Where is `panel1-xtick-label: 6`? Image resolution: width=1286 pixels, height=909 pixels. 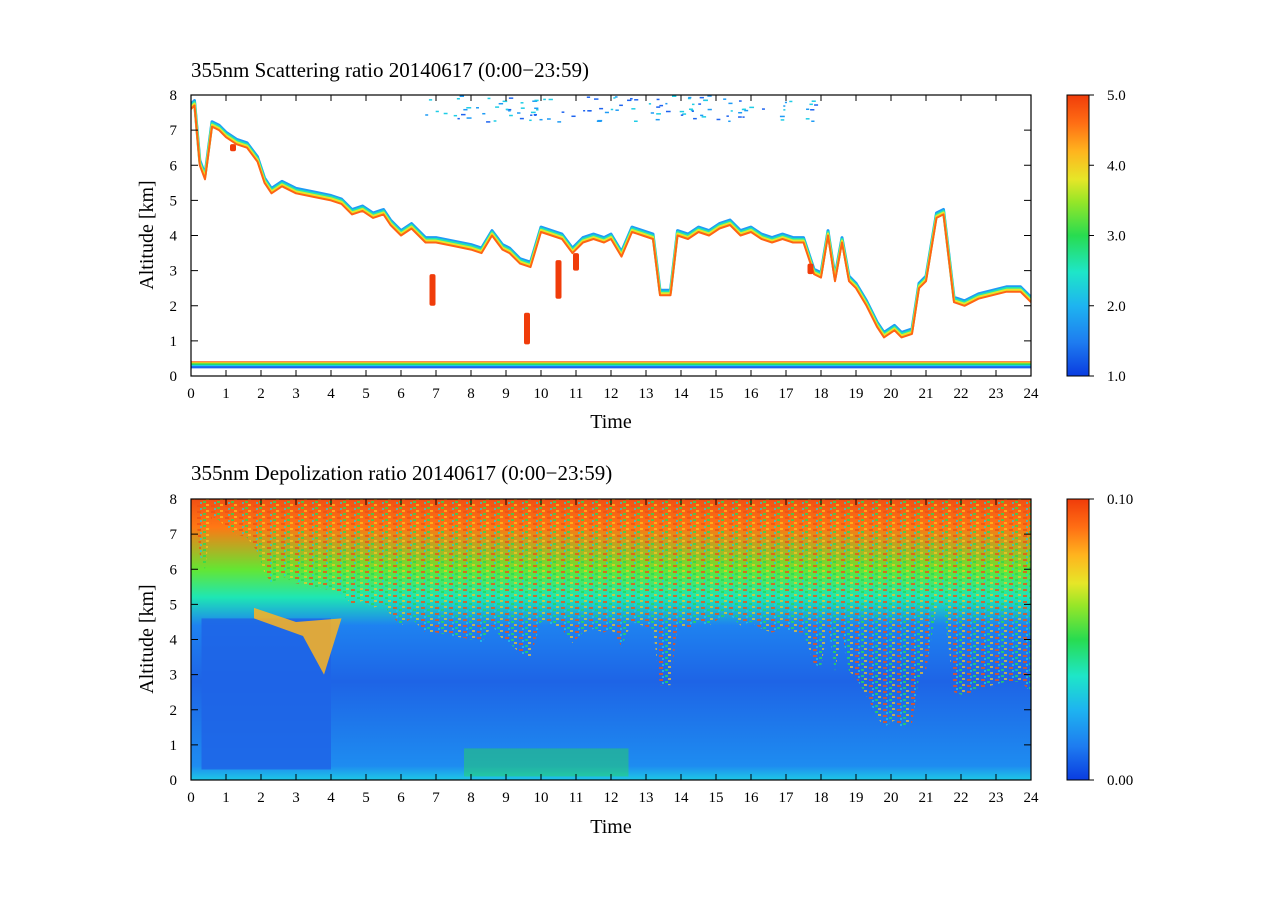
panel1-xtick-label: 6 is located at coordinates (401, 394).